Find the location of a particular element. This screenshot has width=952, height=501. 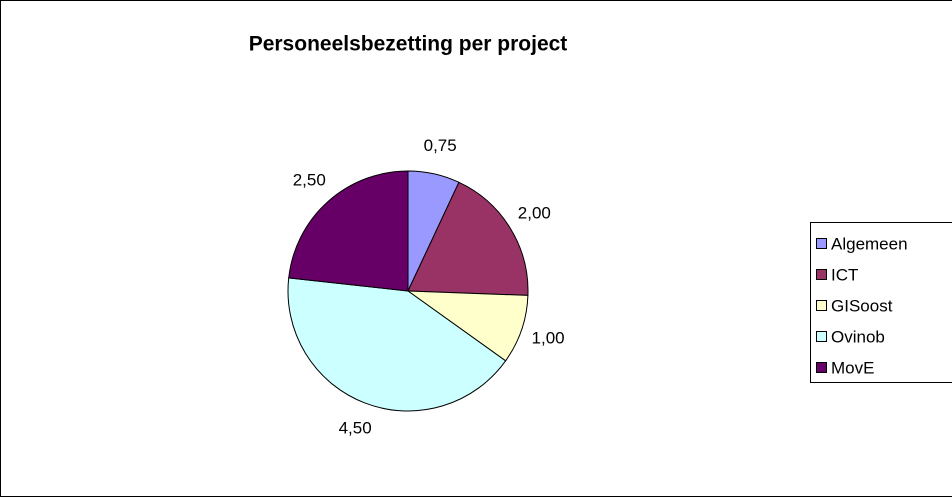

data-label: 4,50 is located at coordinates (355, 428).